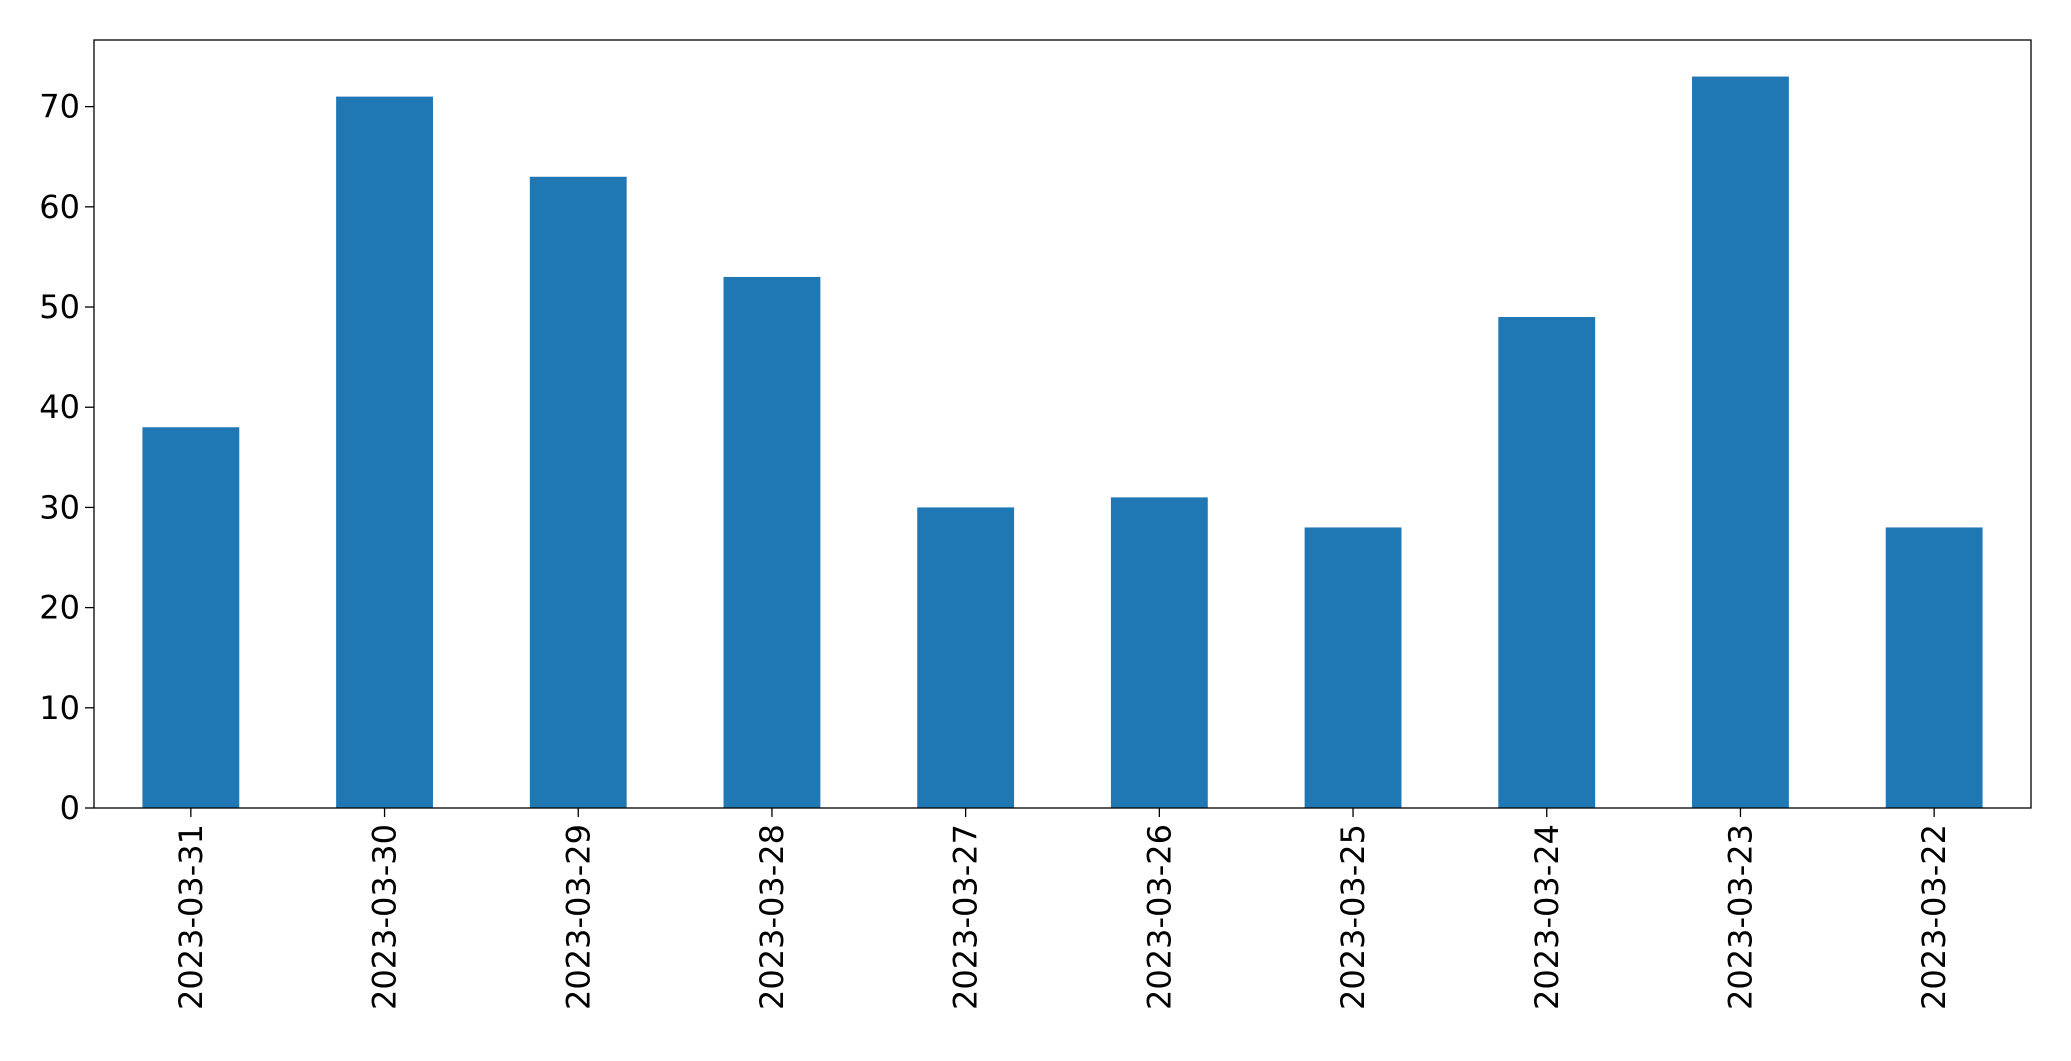 The image size is (2071, 1061). I want to click on y-tick-label: 0, so click(70, 808).